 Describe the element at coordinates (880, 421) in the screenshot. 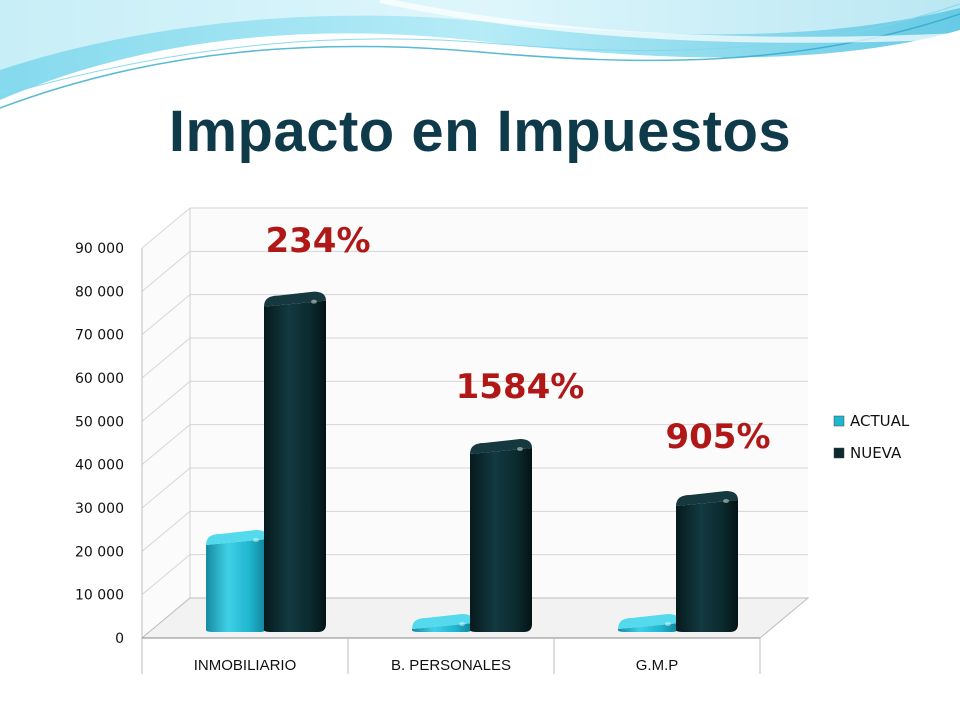

I see `legend-label: ACTUAL` at that location.